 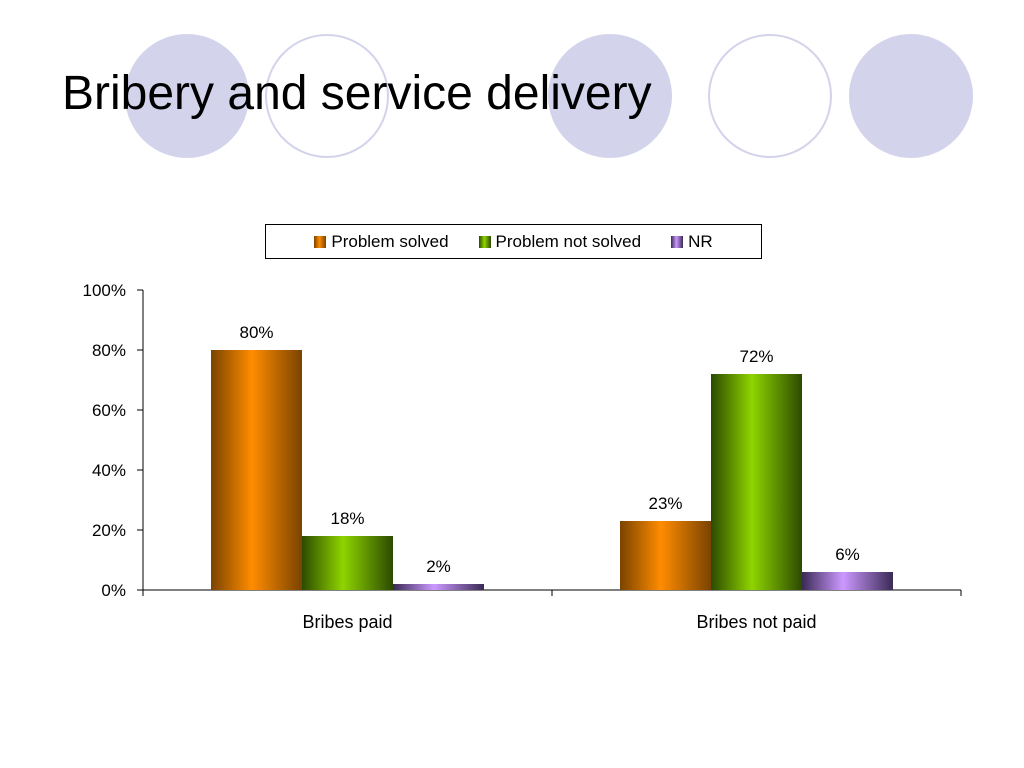 What do you see at coordinates (109, 470) in the screenshot?
I see `y-tick-label: 40%` at bounding box center [109, 470].